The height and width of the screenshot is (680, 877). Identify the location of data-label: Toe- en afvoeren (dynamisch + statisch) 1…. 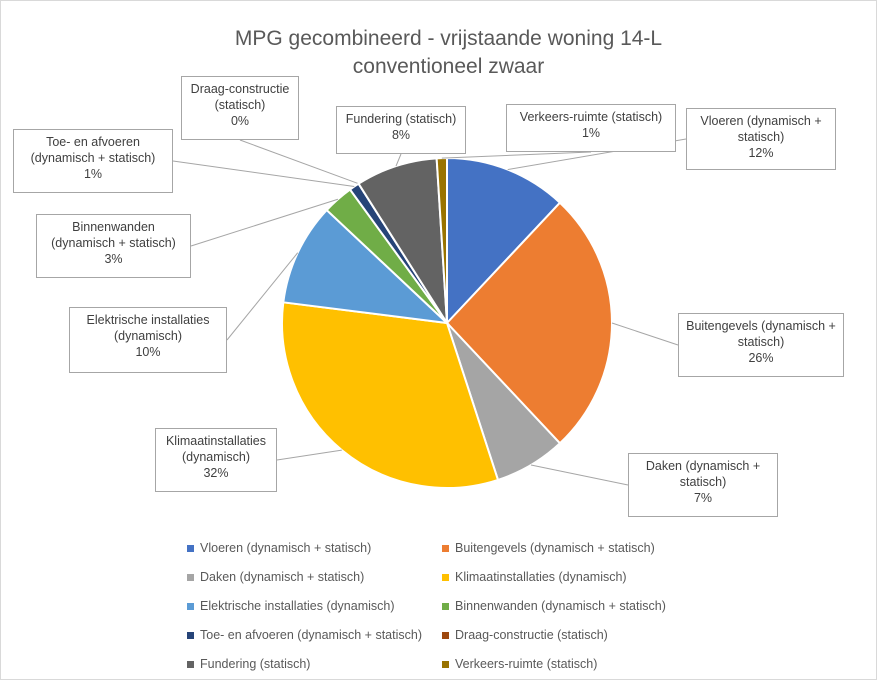
(93, 161).